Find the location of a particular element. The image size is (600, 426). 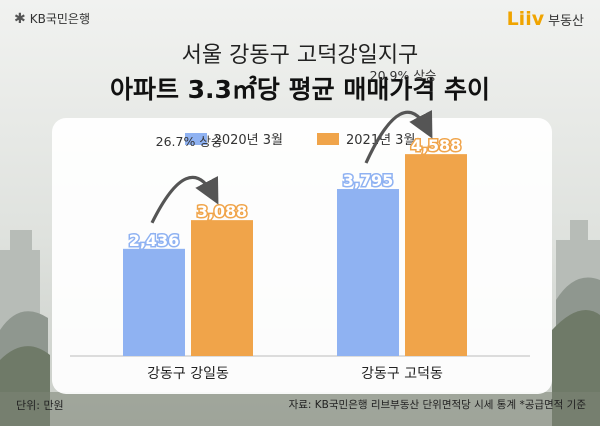

chart-title: 서울 강동구 고덕강일지구 is located at coordinates (300, 55).